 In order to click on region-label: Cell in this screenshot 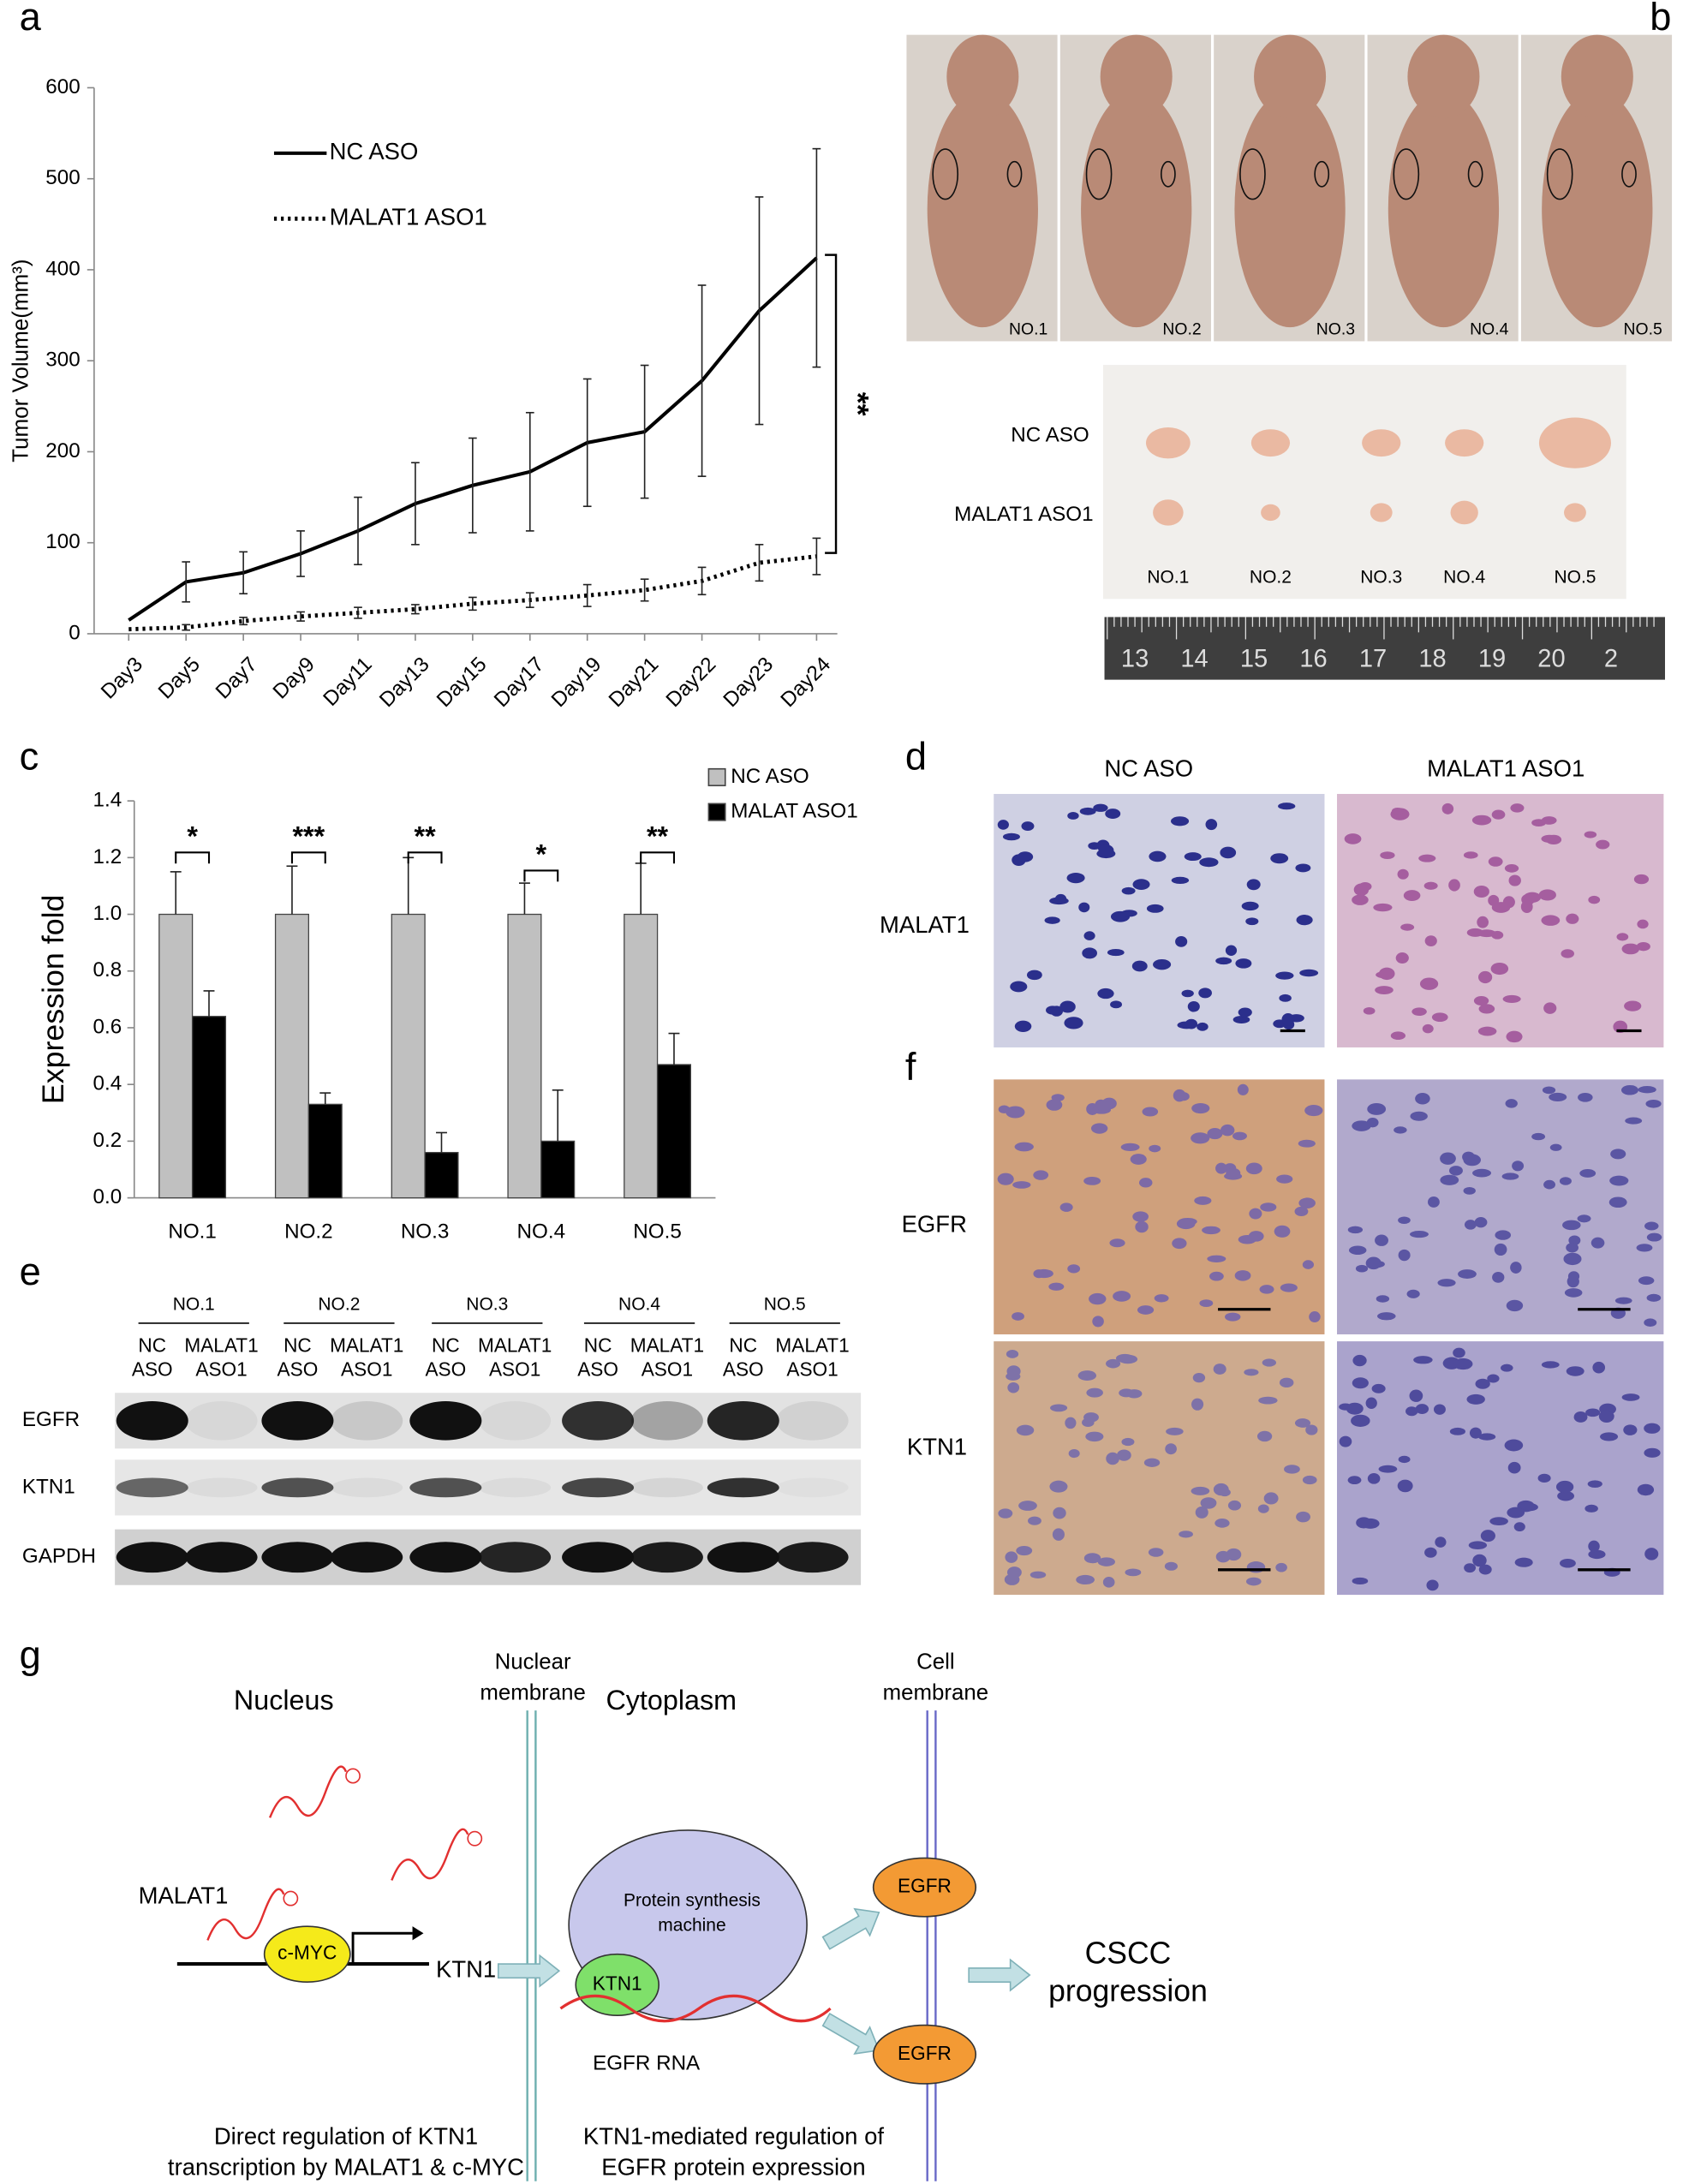, I will do `click(935, 1662)`.